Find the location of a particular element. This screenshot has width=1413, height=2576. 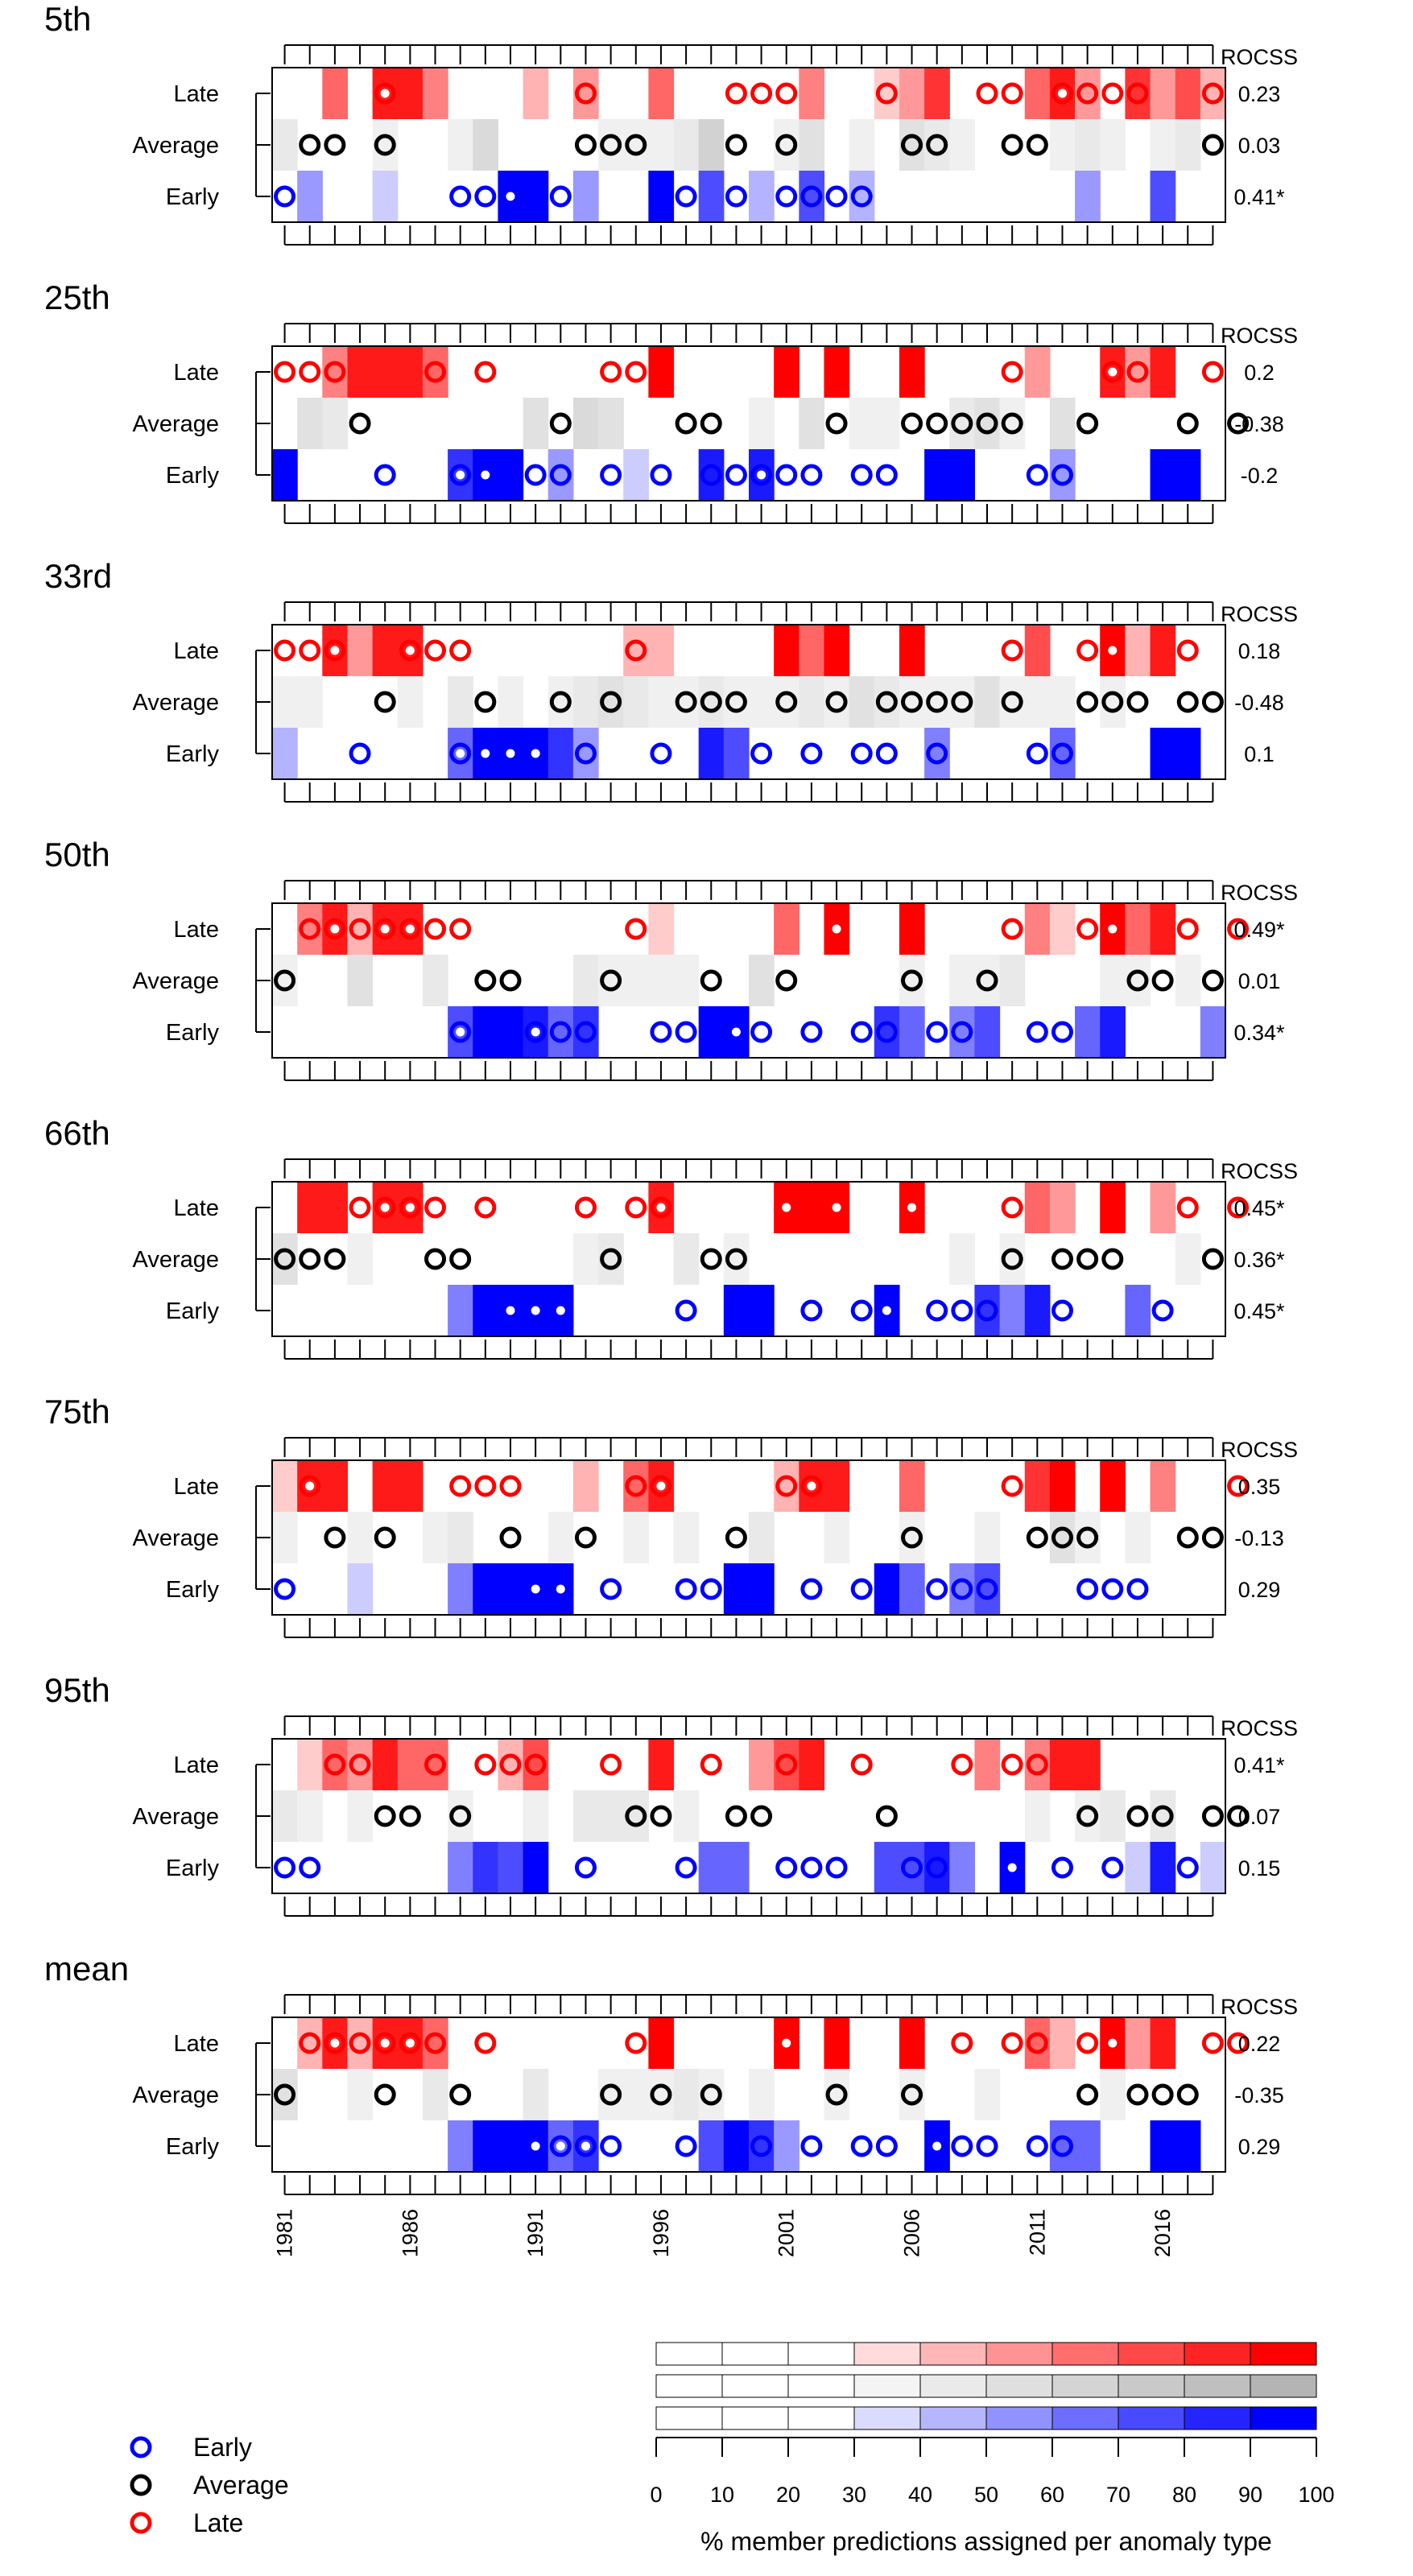

panel-6: 95th Late Average Early ROCSS 0.41* 0.07 0.15 is located at coordinates (671, 1794).